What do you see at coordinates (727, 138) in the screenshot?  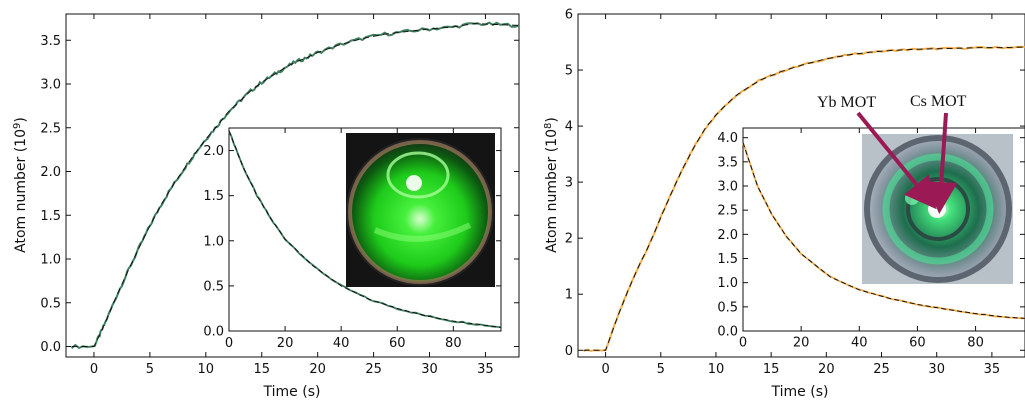 I see `right-inset-ytick-label: 4.0` at bounding box center [727, 138].